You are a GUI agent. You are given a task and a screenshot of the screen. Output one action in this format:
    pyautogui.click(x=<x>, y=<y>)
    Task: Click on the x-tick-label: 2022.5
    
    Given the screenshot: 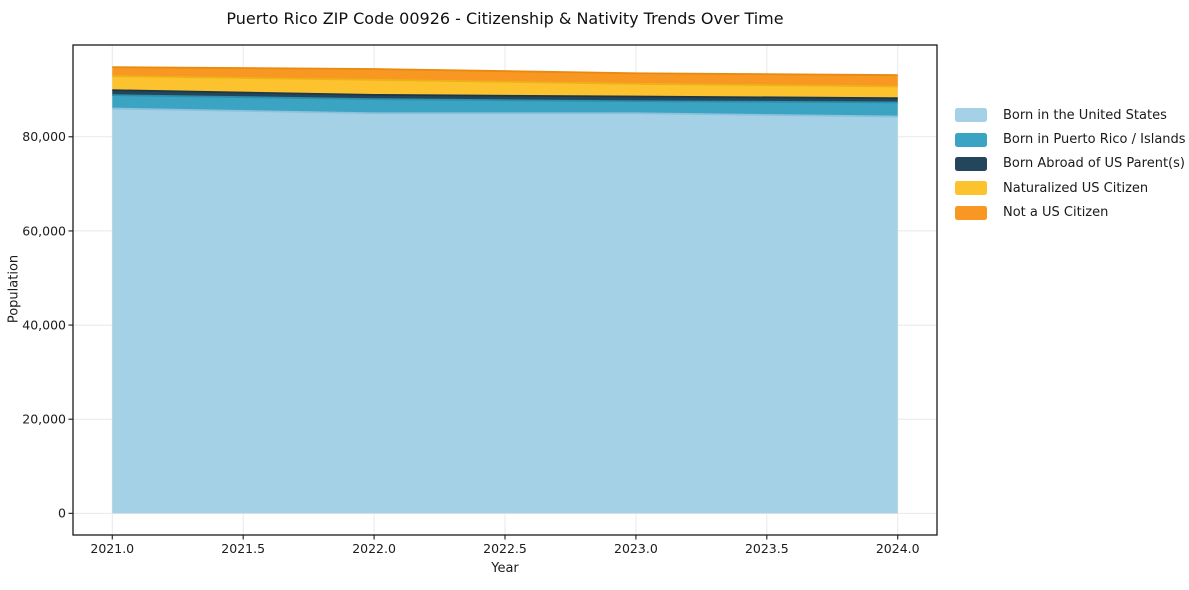 What is the action you would take?
    pyautogui.click(x=505, y=548)
    